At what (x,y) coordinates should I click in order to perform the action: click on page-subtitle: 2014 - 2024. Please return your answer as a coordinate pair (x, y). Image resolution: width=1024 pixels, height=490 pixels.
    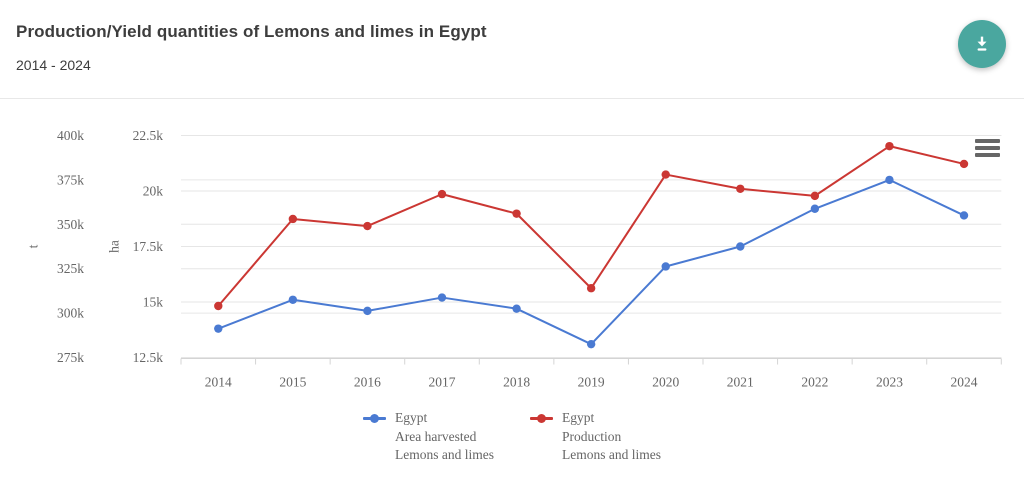
    Looking at the image, I should click on (53, 65).